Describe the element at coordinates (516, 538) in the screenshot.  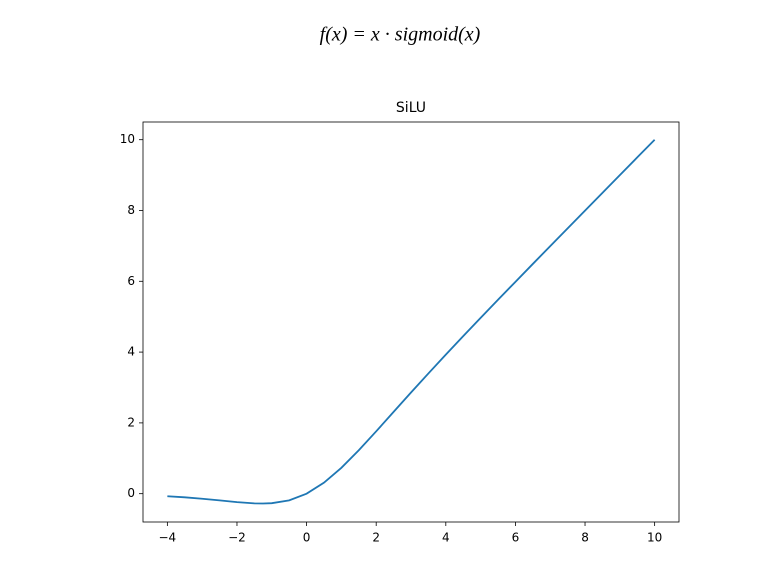
I see `x-tick-label: 6` at that location.